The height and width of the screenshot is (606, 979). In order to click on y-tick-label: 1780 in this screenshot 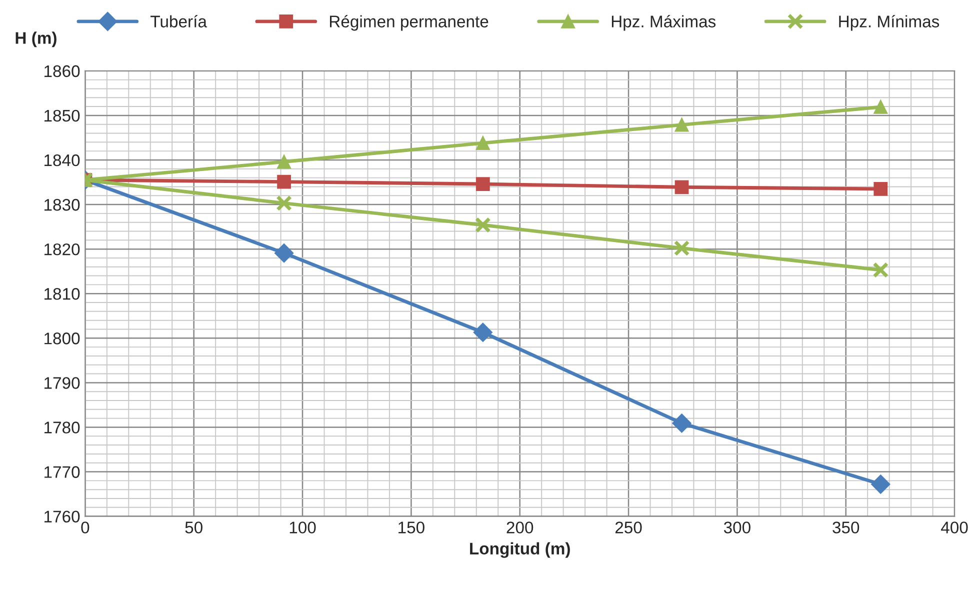, I will do `click(62, 428)`.